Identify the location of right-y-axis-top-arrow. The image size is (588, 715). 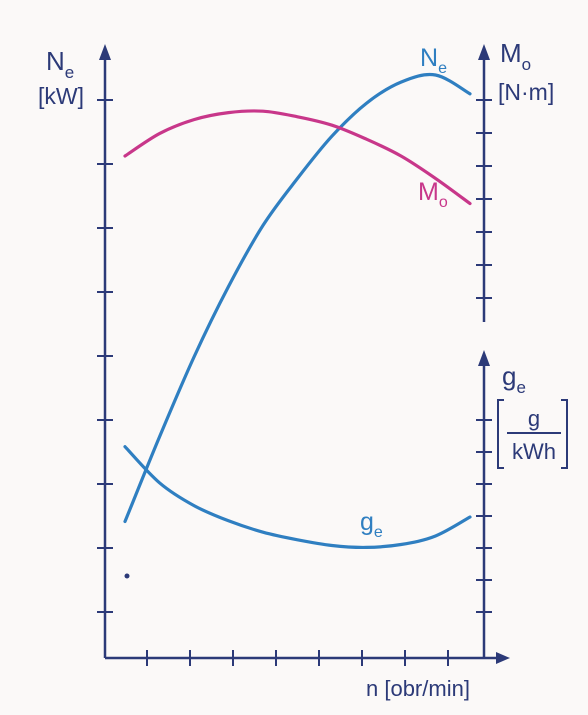
(484, 52).